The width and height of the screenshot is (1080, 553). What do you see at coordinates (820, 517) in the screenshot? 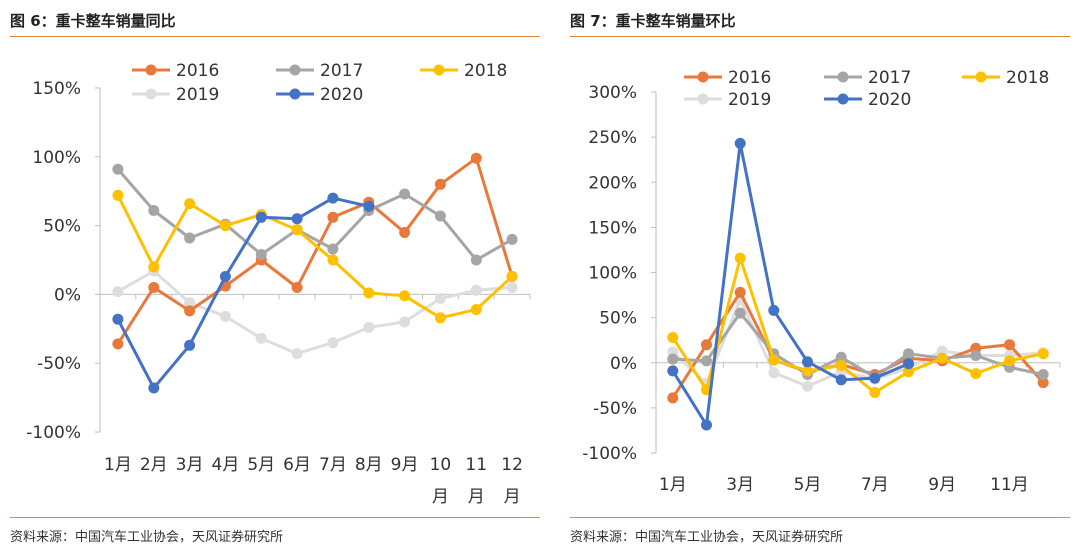
I see `source-divider` at bounding box center [820, 517].